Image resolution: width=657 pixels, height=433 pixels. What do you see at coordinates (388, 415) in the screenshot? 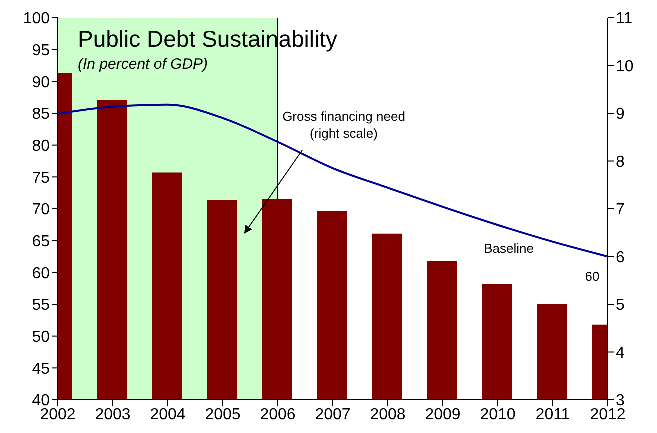
I see `x-tick-label: 2008` at bounding box center [388, 415].